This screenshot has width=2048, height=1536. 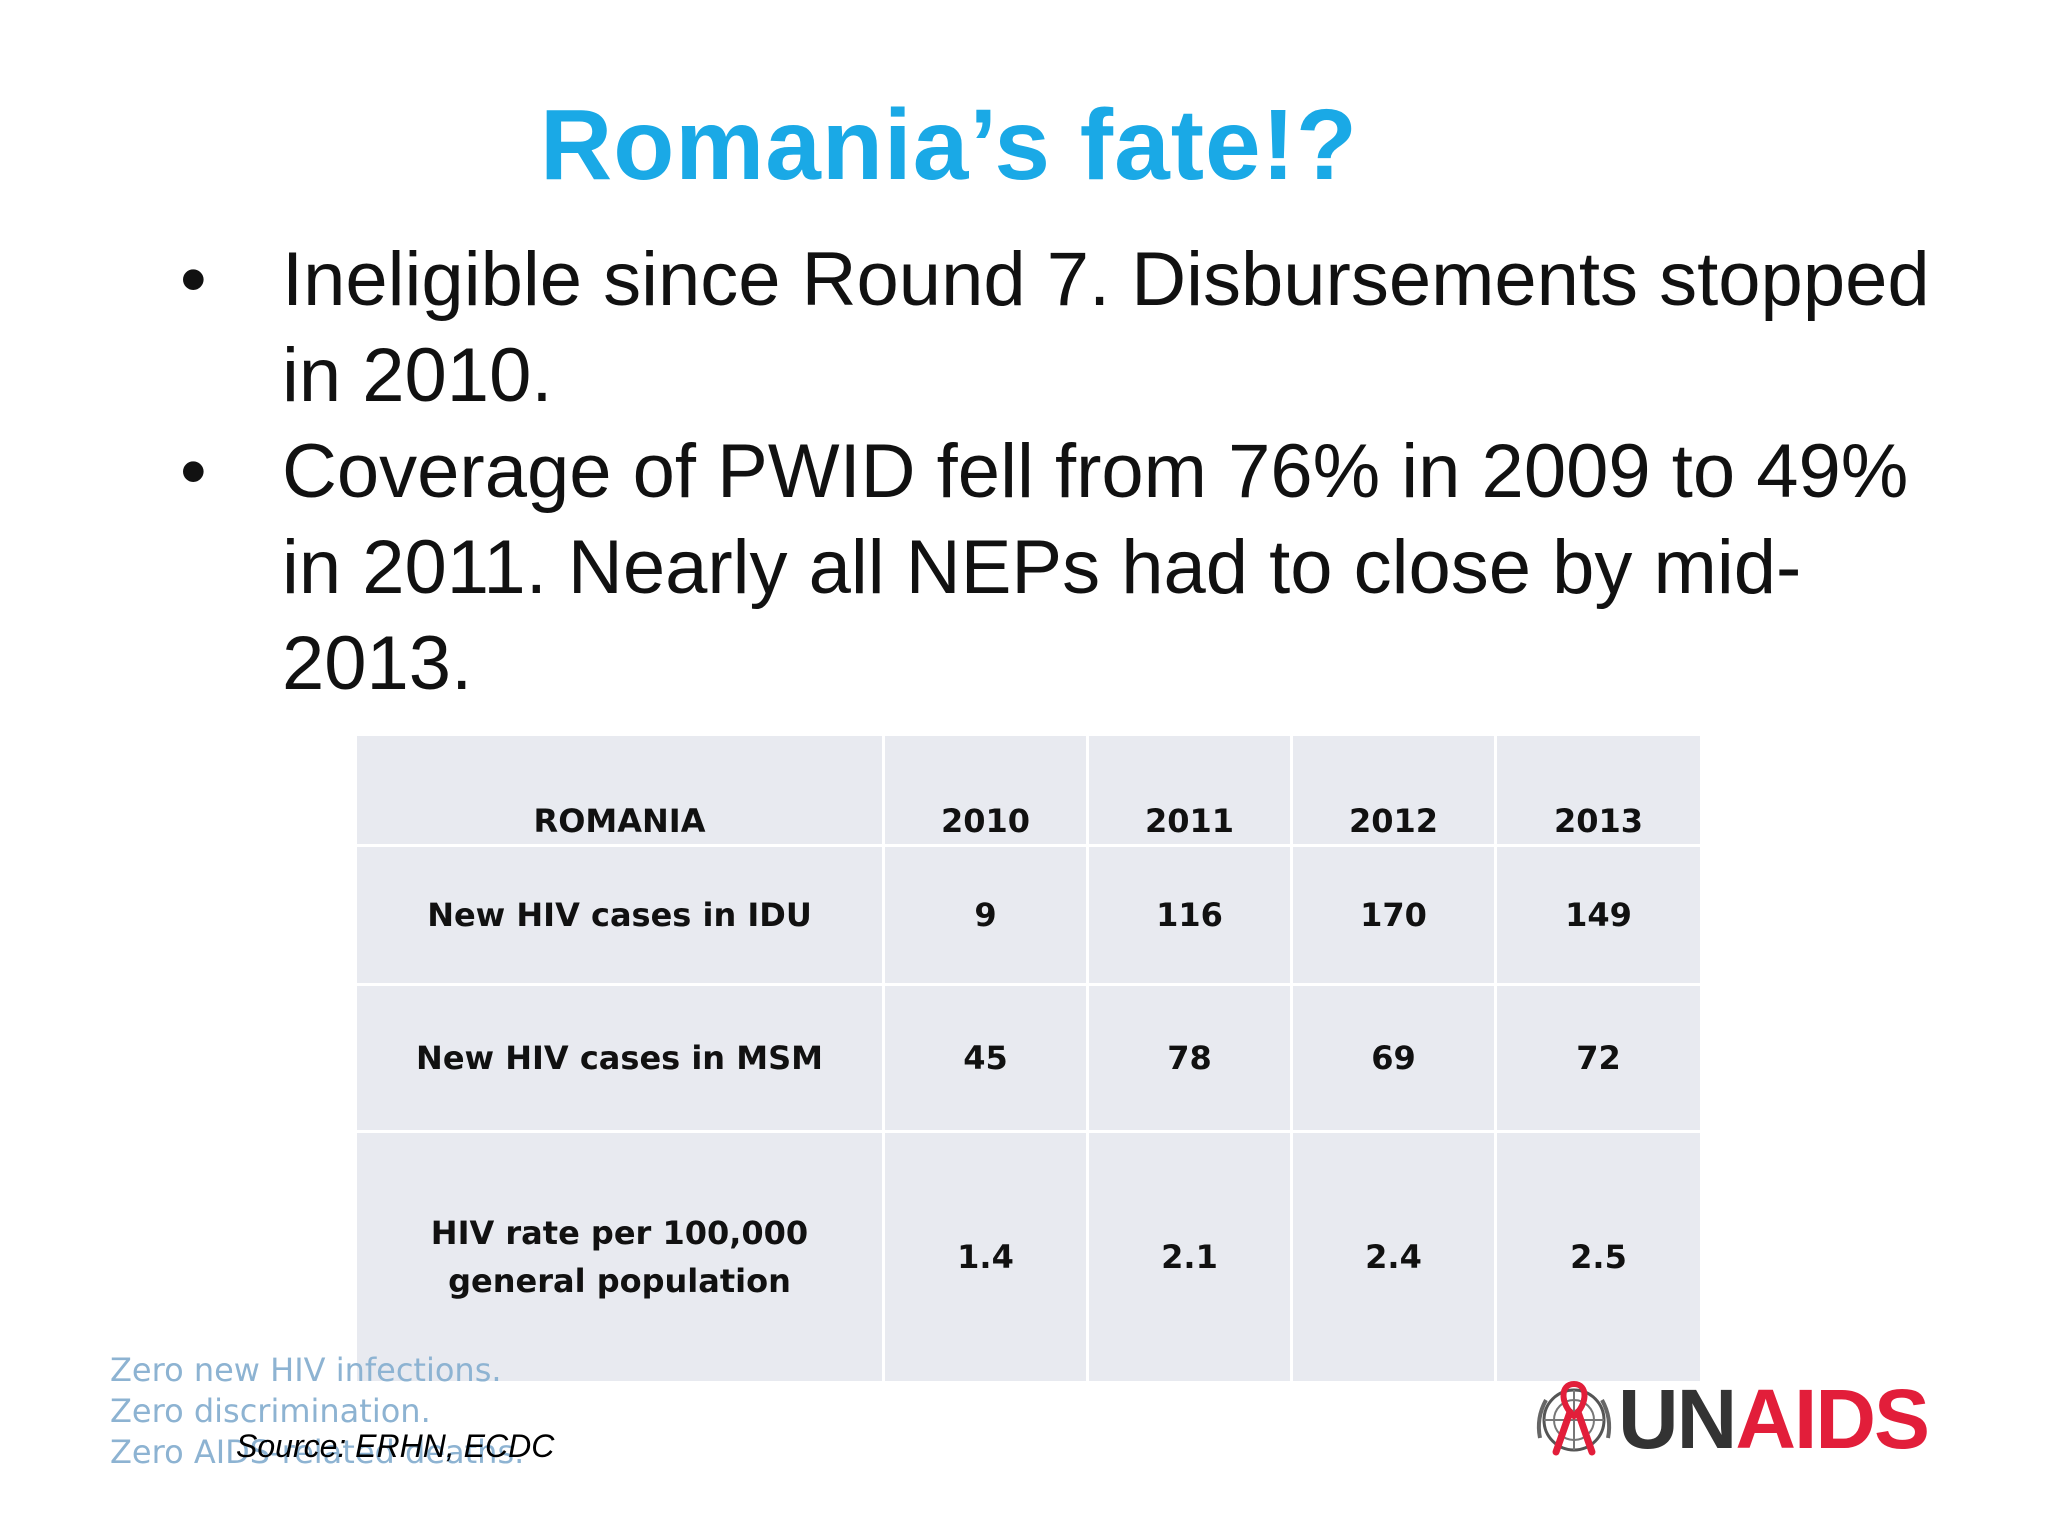 I want to click on table-header-cell: 2011, so click(x=1189, y=790).